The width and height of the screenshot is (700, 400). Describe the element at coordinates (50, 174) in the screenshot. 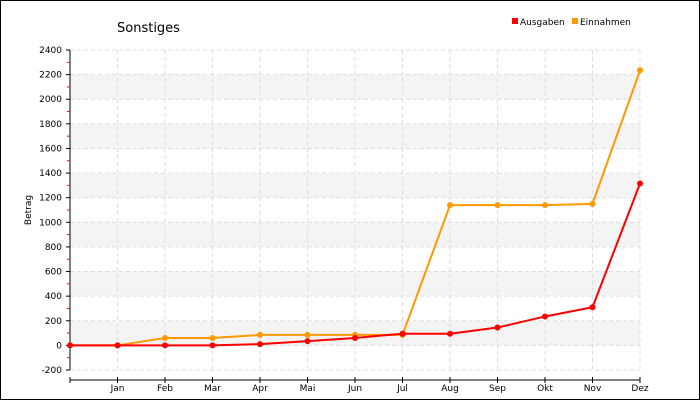

I see `y-tick-label: 1400` at that location.